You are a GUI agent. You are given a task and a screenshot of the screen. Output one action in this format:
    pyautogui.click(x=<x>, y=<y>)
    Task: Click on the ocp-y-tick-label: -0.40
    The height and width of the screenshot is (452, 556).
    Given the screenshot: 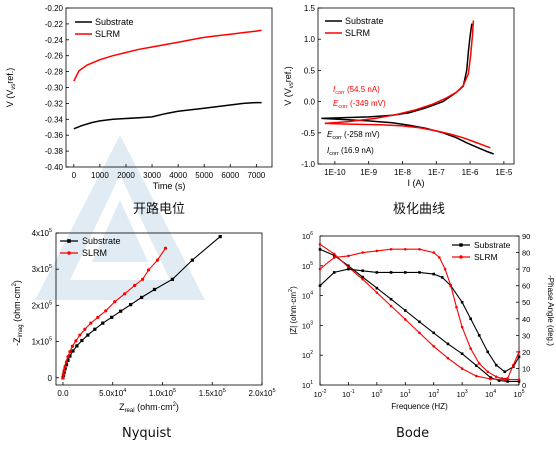 What is the action you would take?
    pyautogui.click(x=54, y=167)
    